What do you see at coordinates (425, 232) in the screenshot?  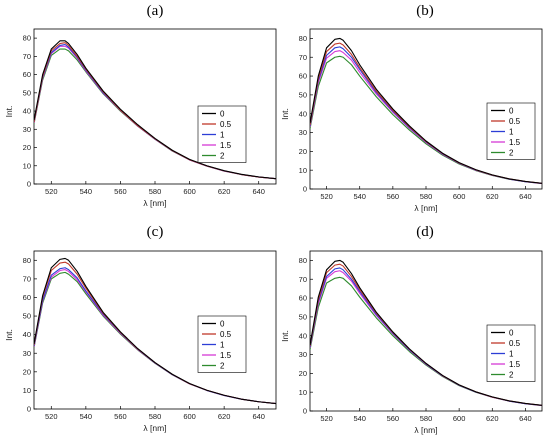 I see `panel-label: (d)` at bounding box center [425, 232].